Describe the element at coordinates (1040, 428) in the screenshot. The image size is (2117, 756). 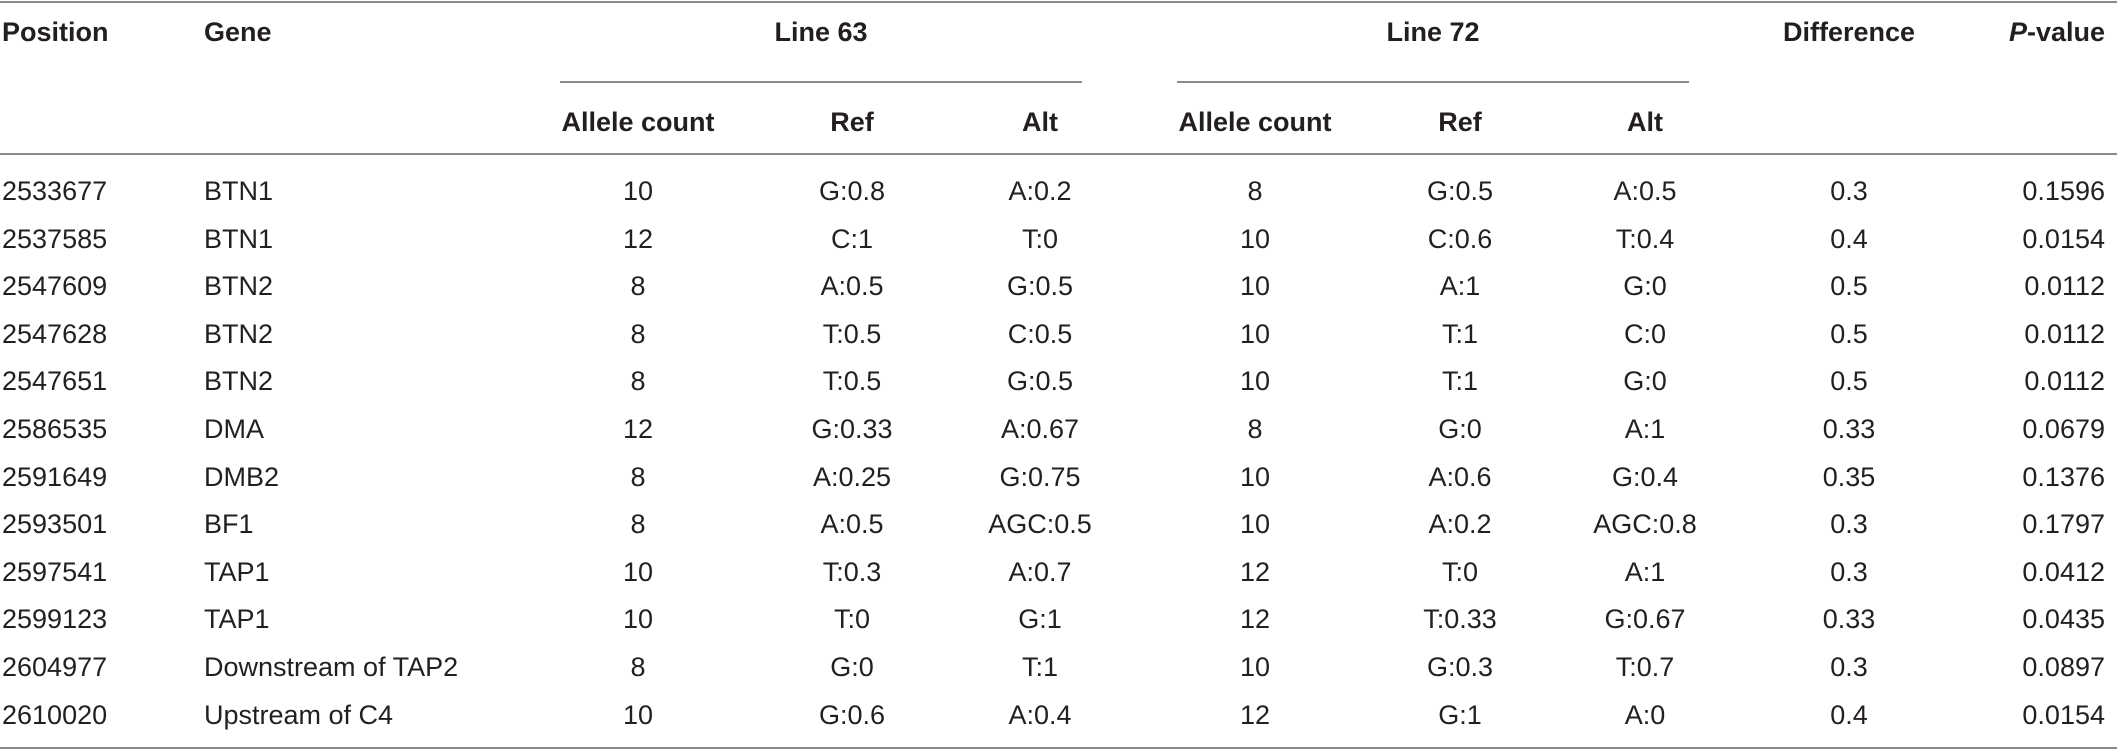
I see `cell-alt-63: A:0.67` at that location.